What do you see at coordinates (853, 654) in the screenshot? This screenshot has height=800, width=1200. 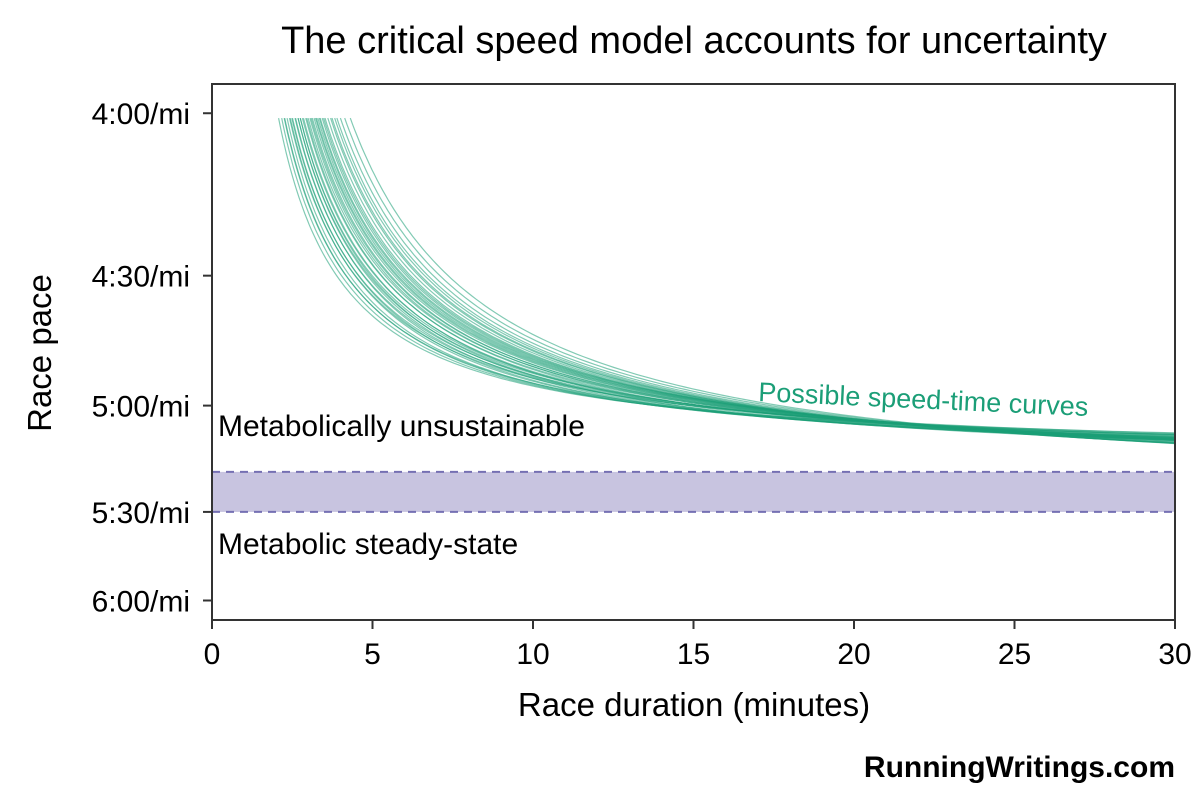 I see `x-tick-label: 20` at bounding box center [853, 654].